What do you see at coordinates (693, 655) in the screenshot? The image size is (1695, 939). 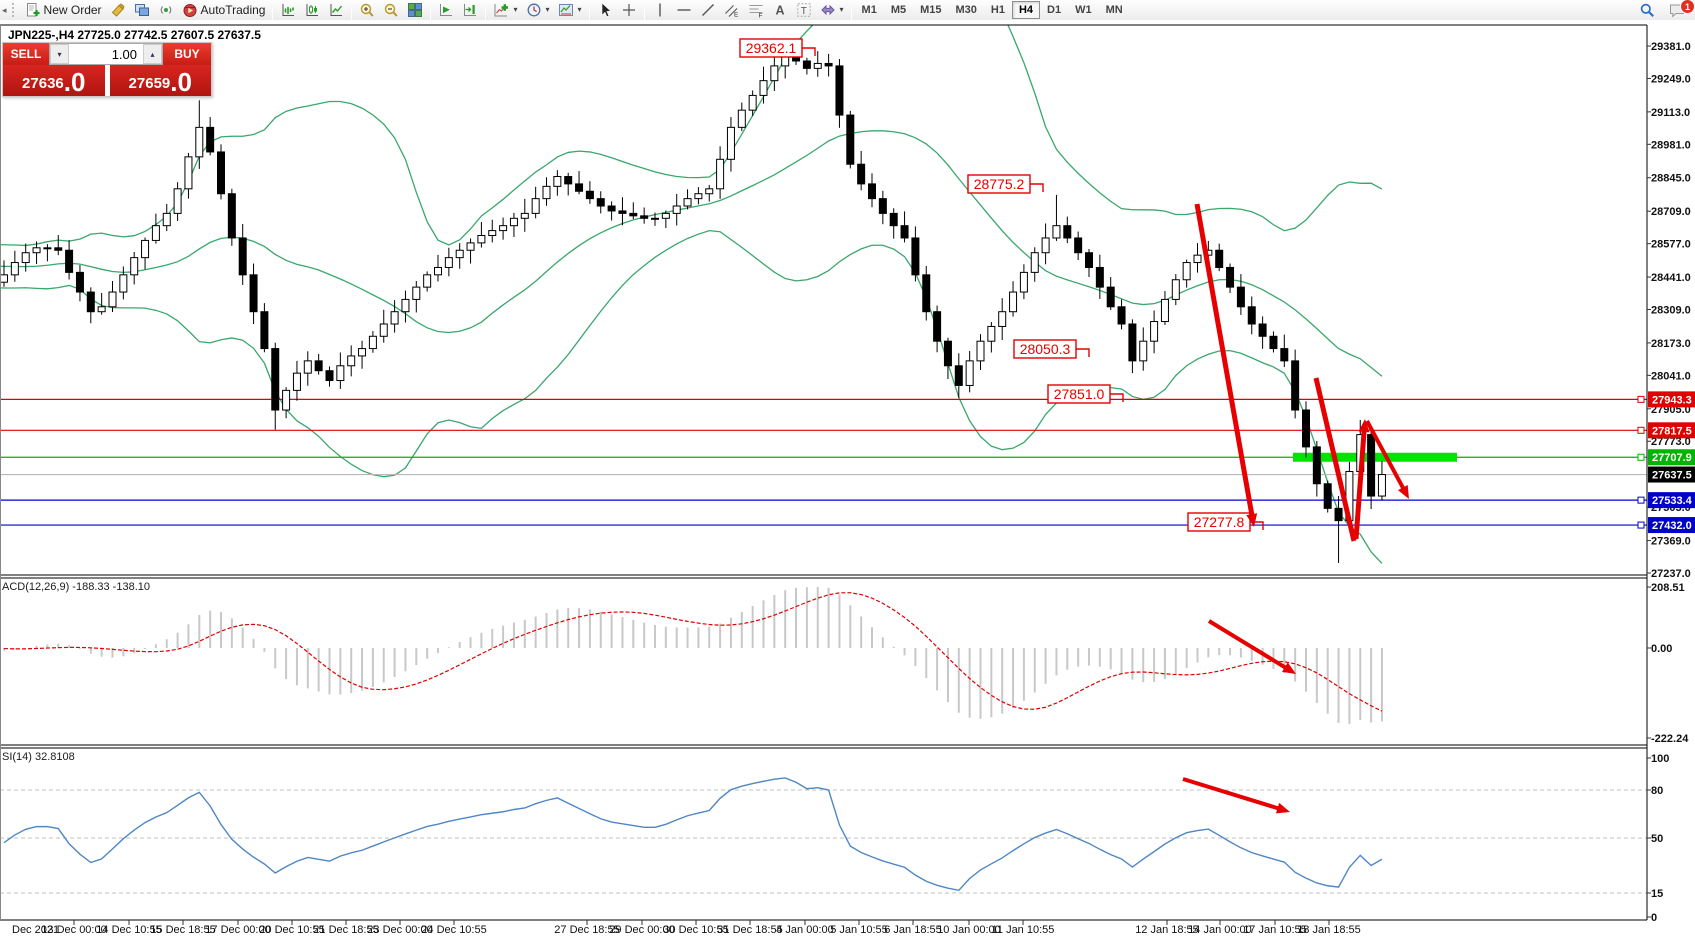 I see `macd-pane` at bounding box center [693, 655].